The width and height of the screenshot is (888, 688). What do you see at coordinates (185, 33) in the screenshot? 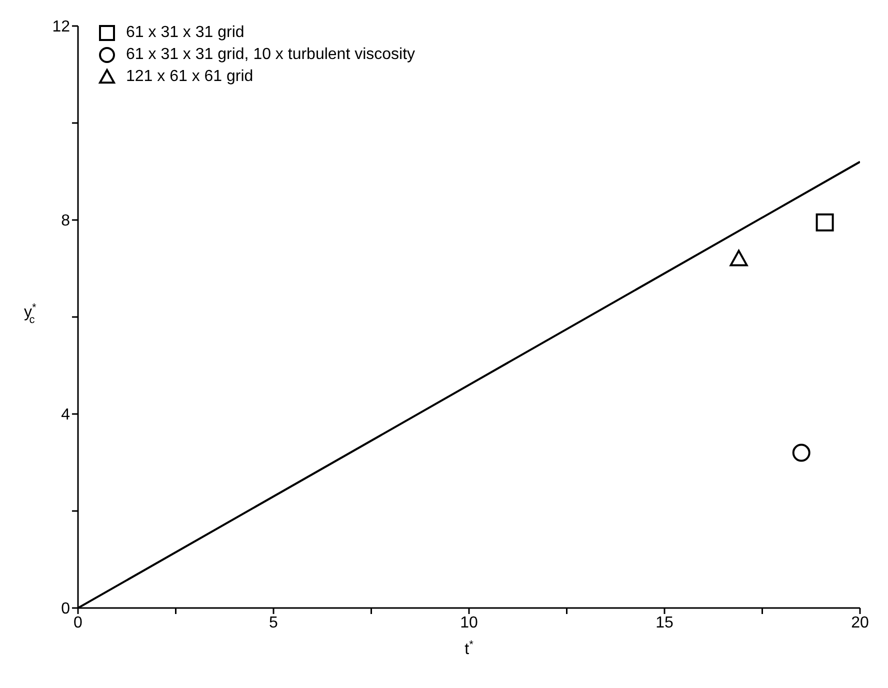
I see `legend-label: 61 x 31 x 31 grid` at bounding box center [185, 33].